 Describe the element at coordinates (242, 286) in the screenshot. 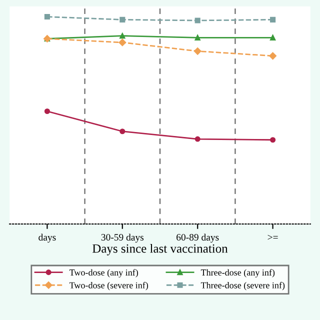

I see `legend-label: Three-dose (severe inf)` at that location.